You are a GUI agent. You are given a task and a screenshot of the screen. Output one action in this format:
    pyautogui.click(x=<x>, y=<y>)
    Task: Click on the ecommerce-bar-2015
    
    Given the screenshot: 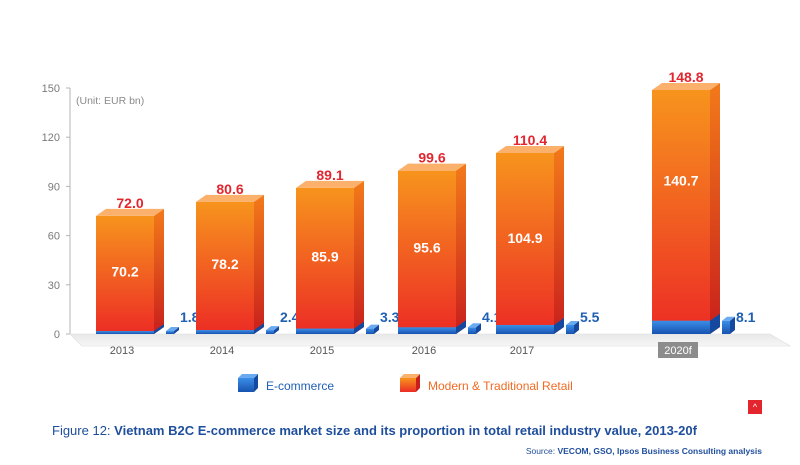 What is the action you would take?
    pyautogui.click(x=370, y=331)
    